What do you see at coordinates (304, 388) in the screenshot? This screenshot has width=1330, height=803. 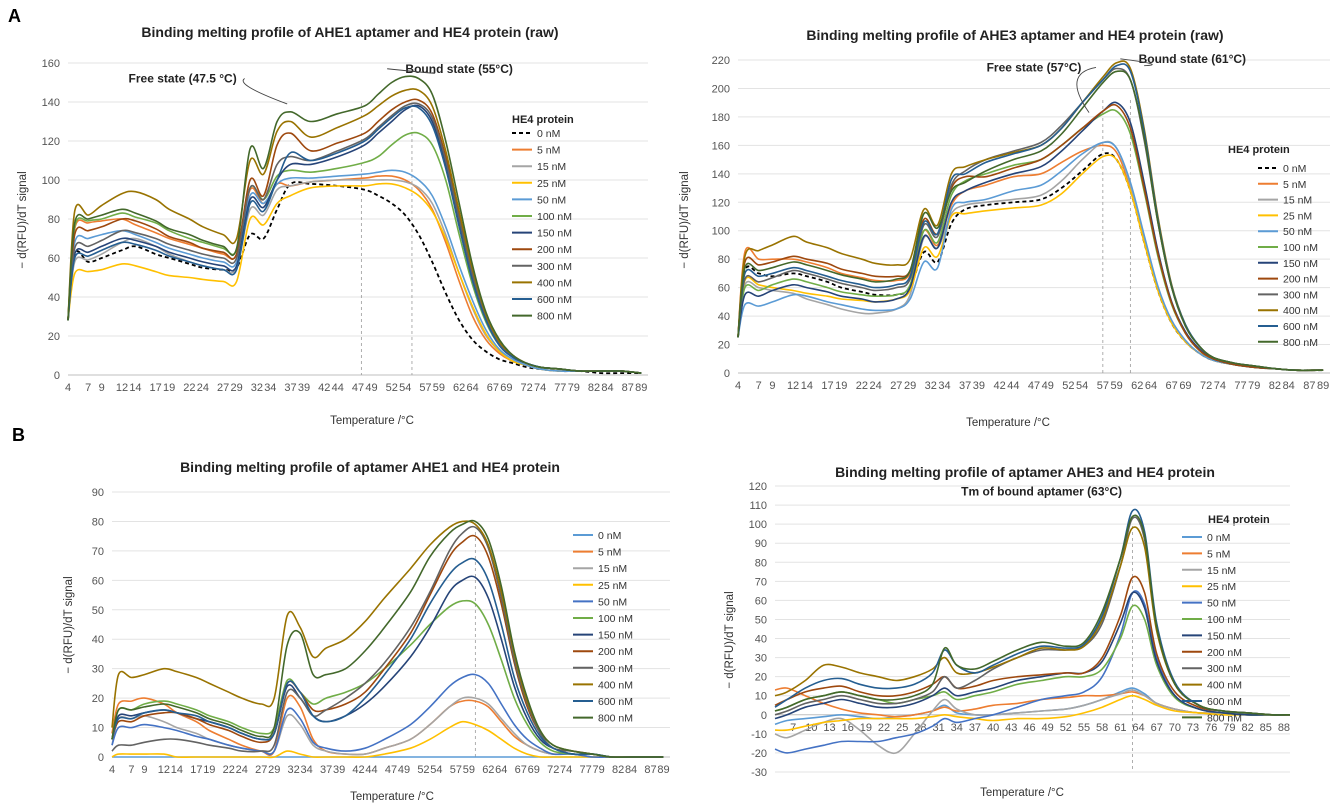 I see `x-tick-label: 39` at bounding box center [304, 388].